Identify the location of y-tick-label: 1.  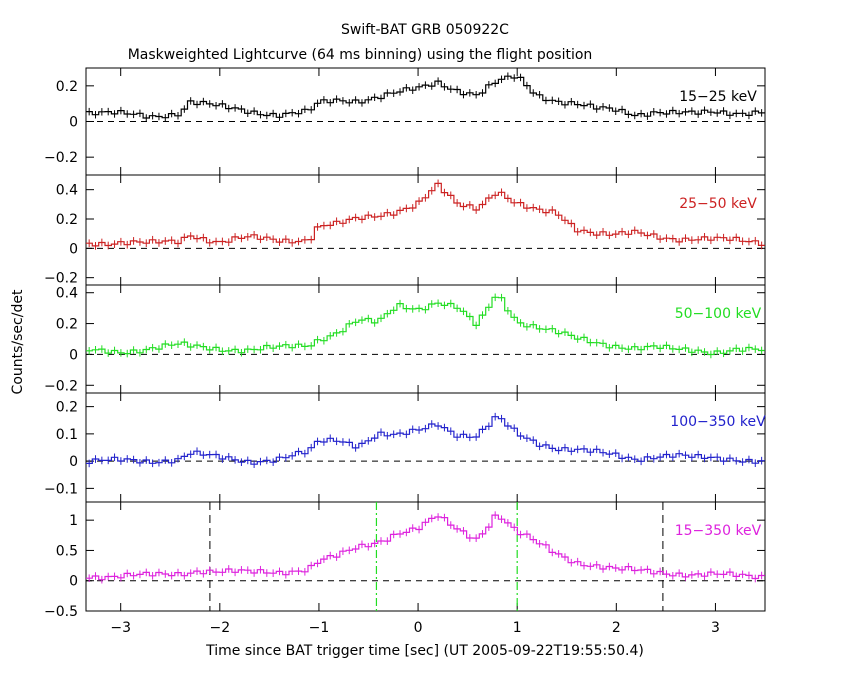
(73, 521).